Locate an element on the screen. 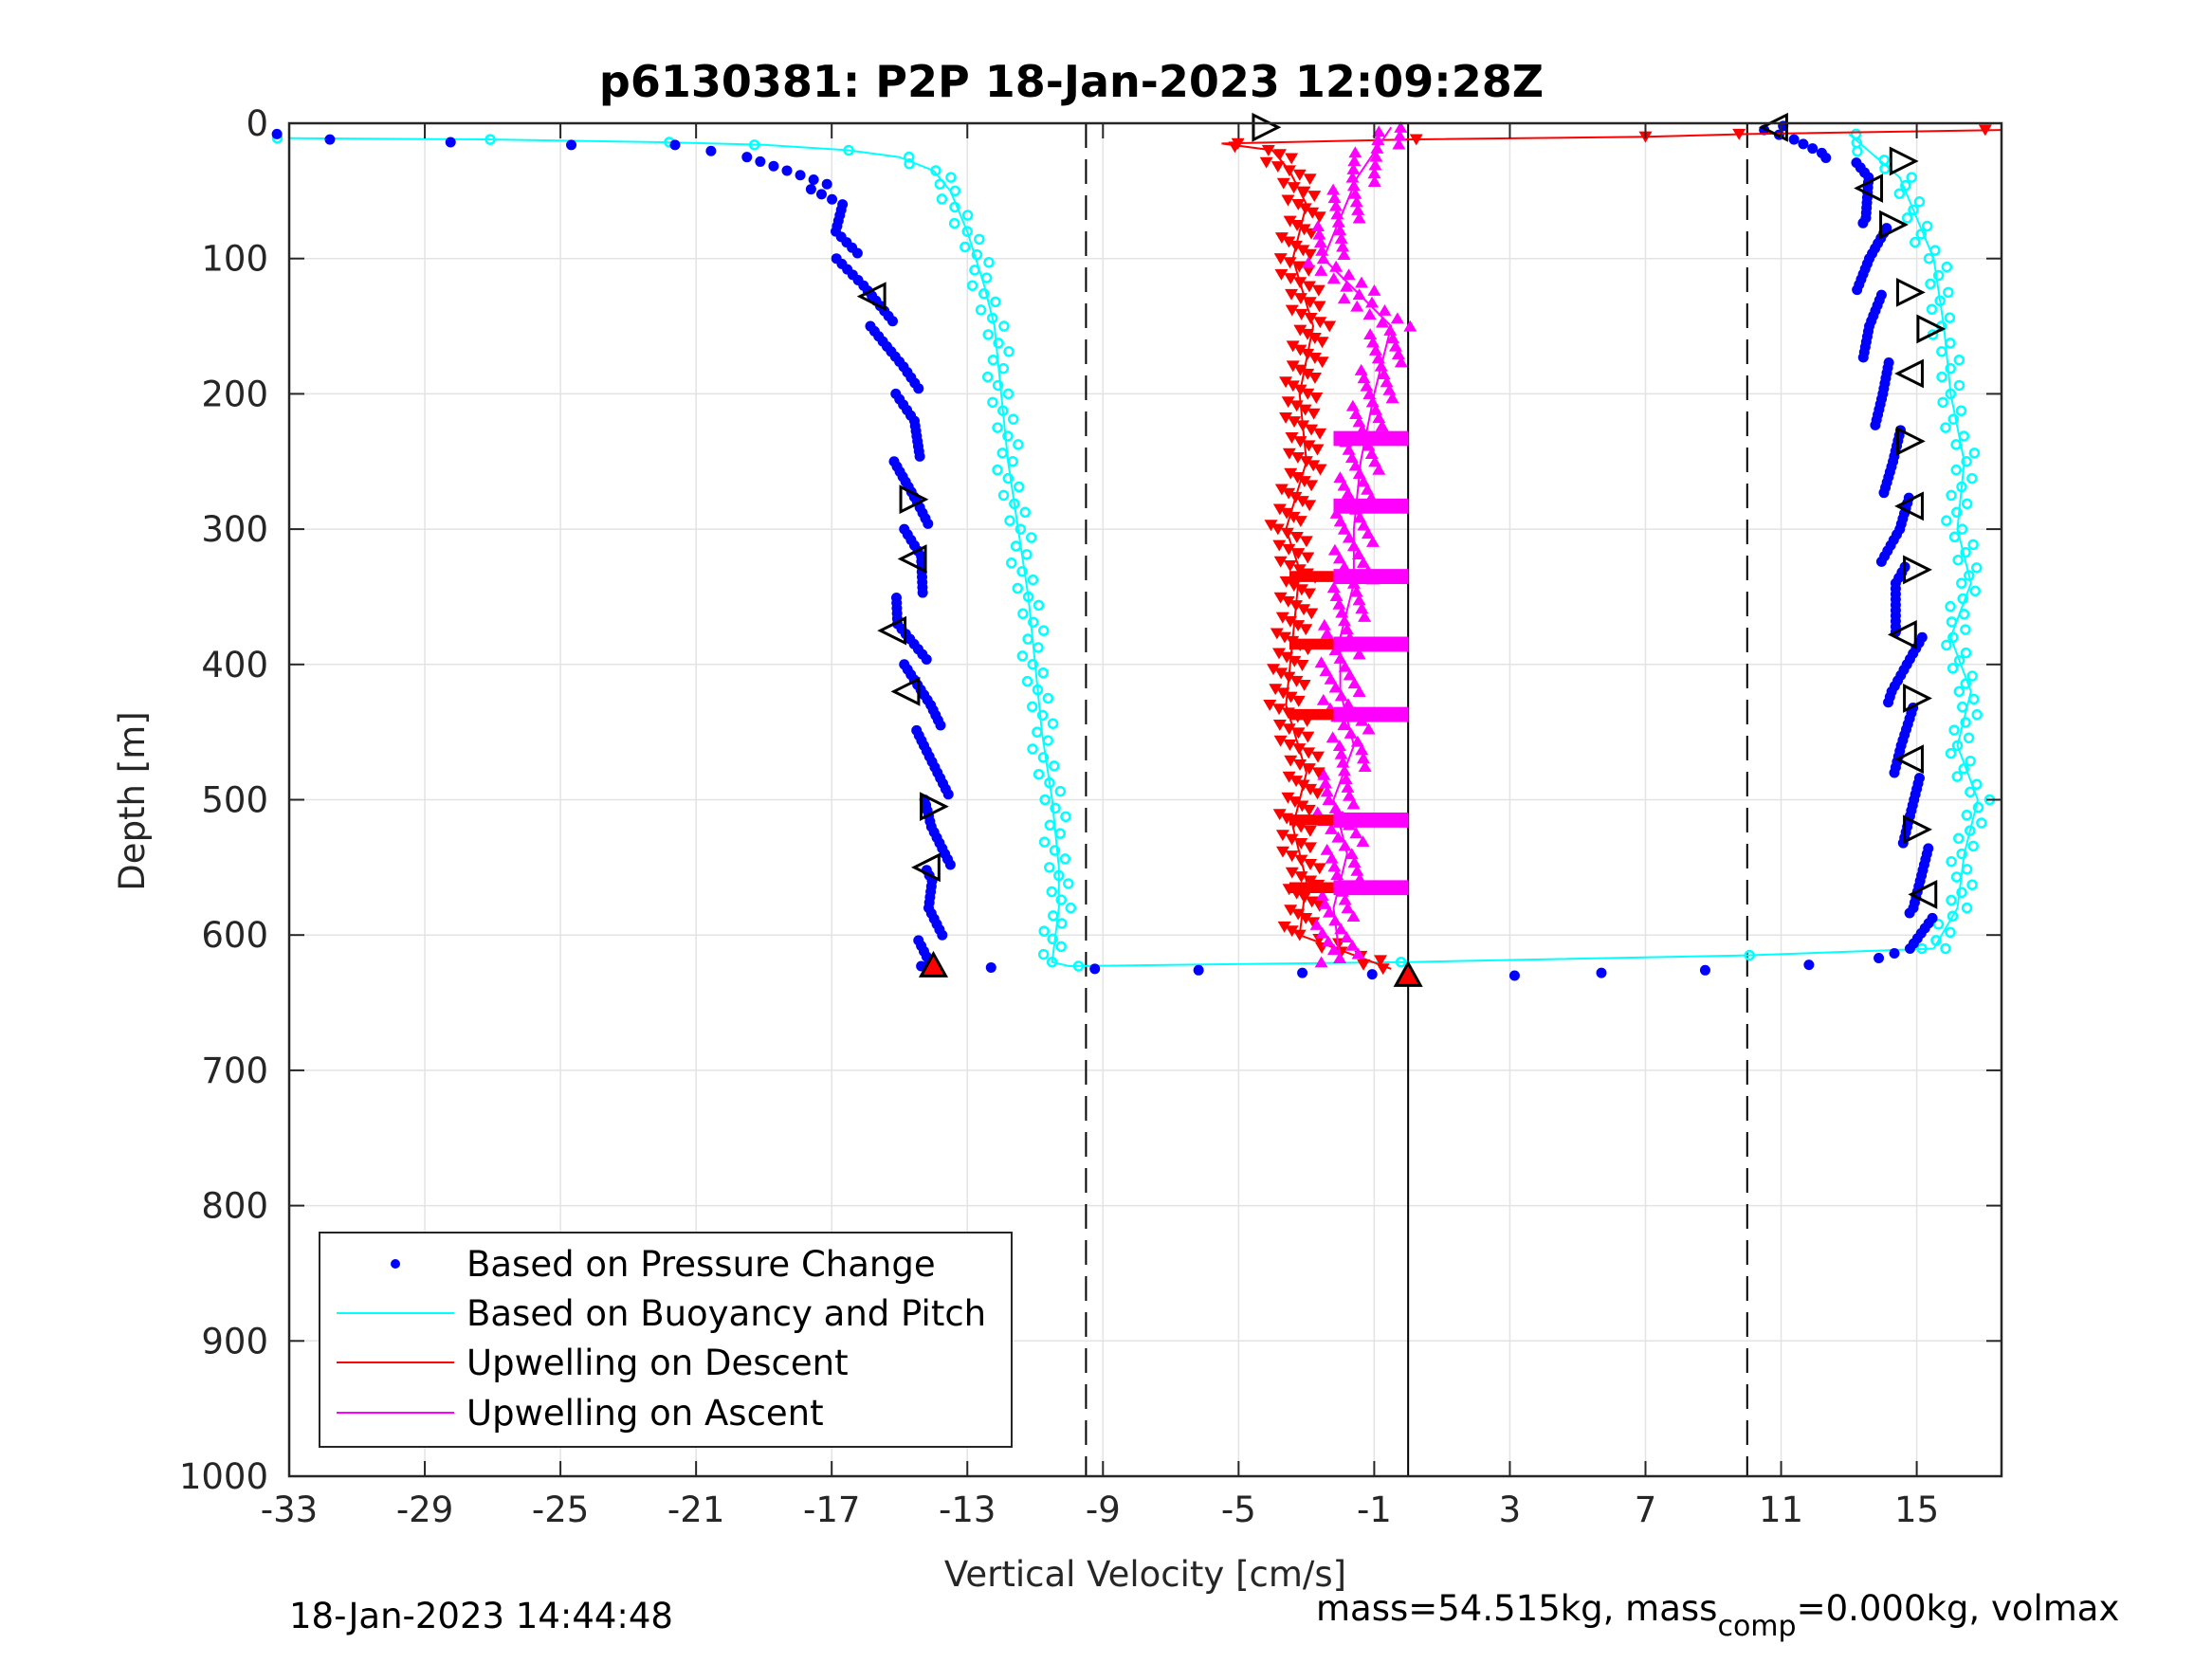  footer-mass-info: mass=54.515kg, masscomp=0.000kg, volmax is located at coordinates (1717, 1615).